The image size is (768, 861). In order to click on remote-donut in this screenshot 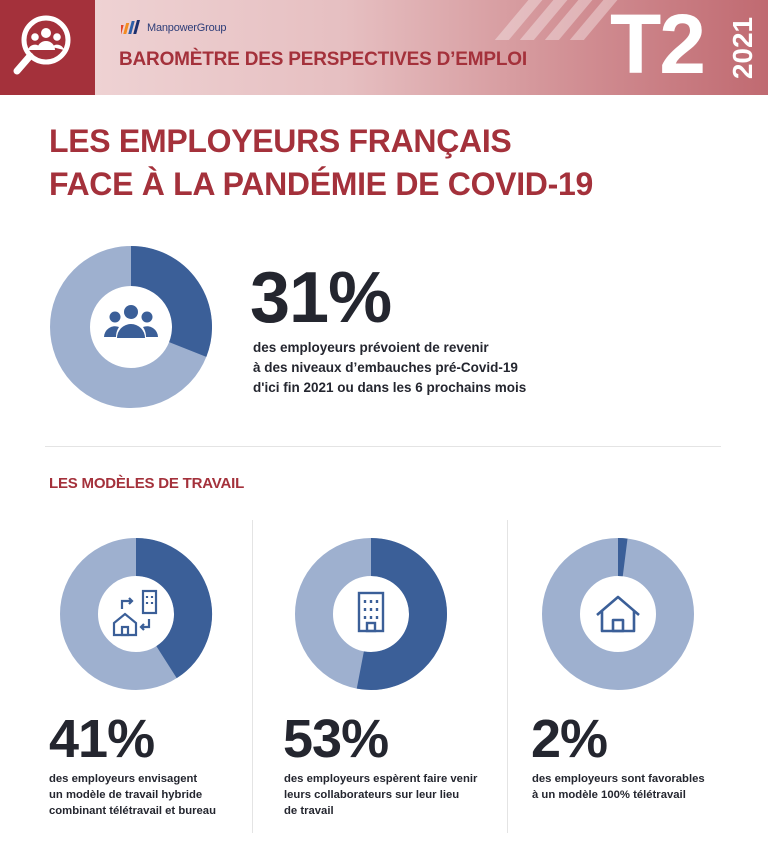, I will do `click(618, 614)`.